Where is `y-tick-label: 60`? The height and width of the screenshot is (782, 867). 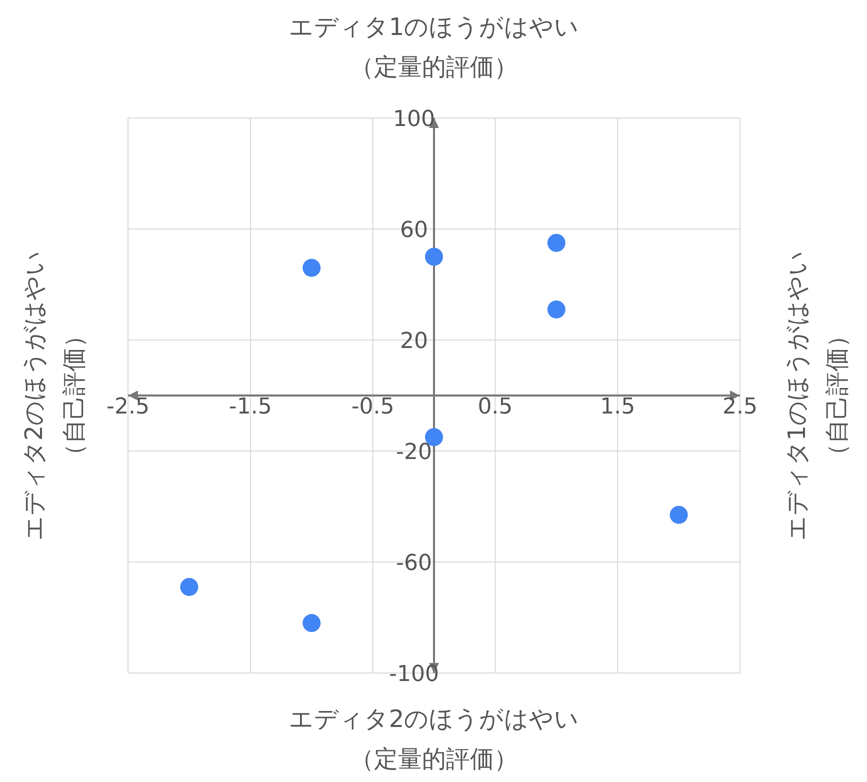
y-tick-label: 60 is located at coordinates (414, 230).